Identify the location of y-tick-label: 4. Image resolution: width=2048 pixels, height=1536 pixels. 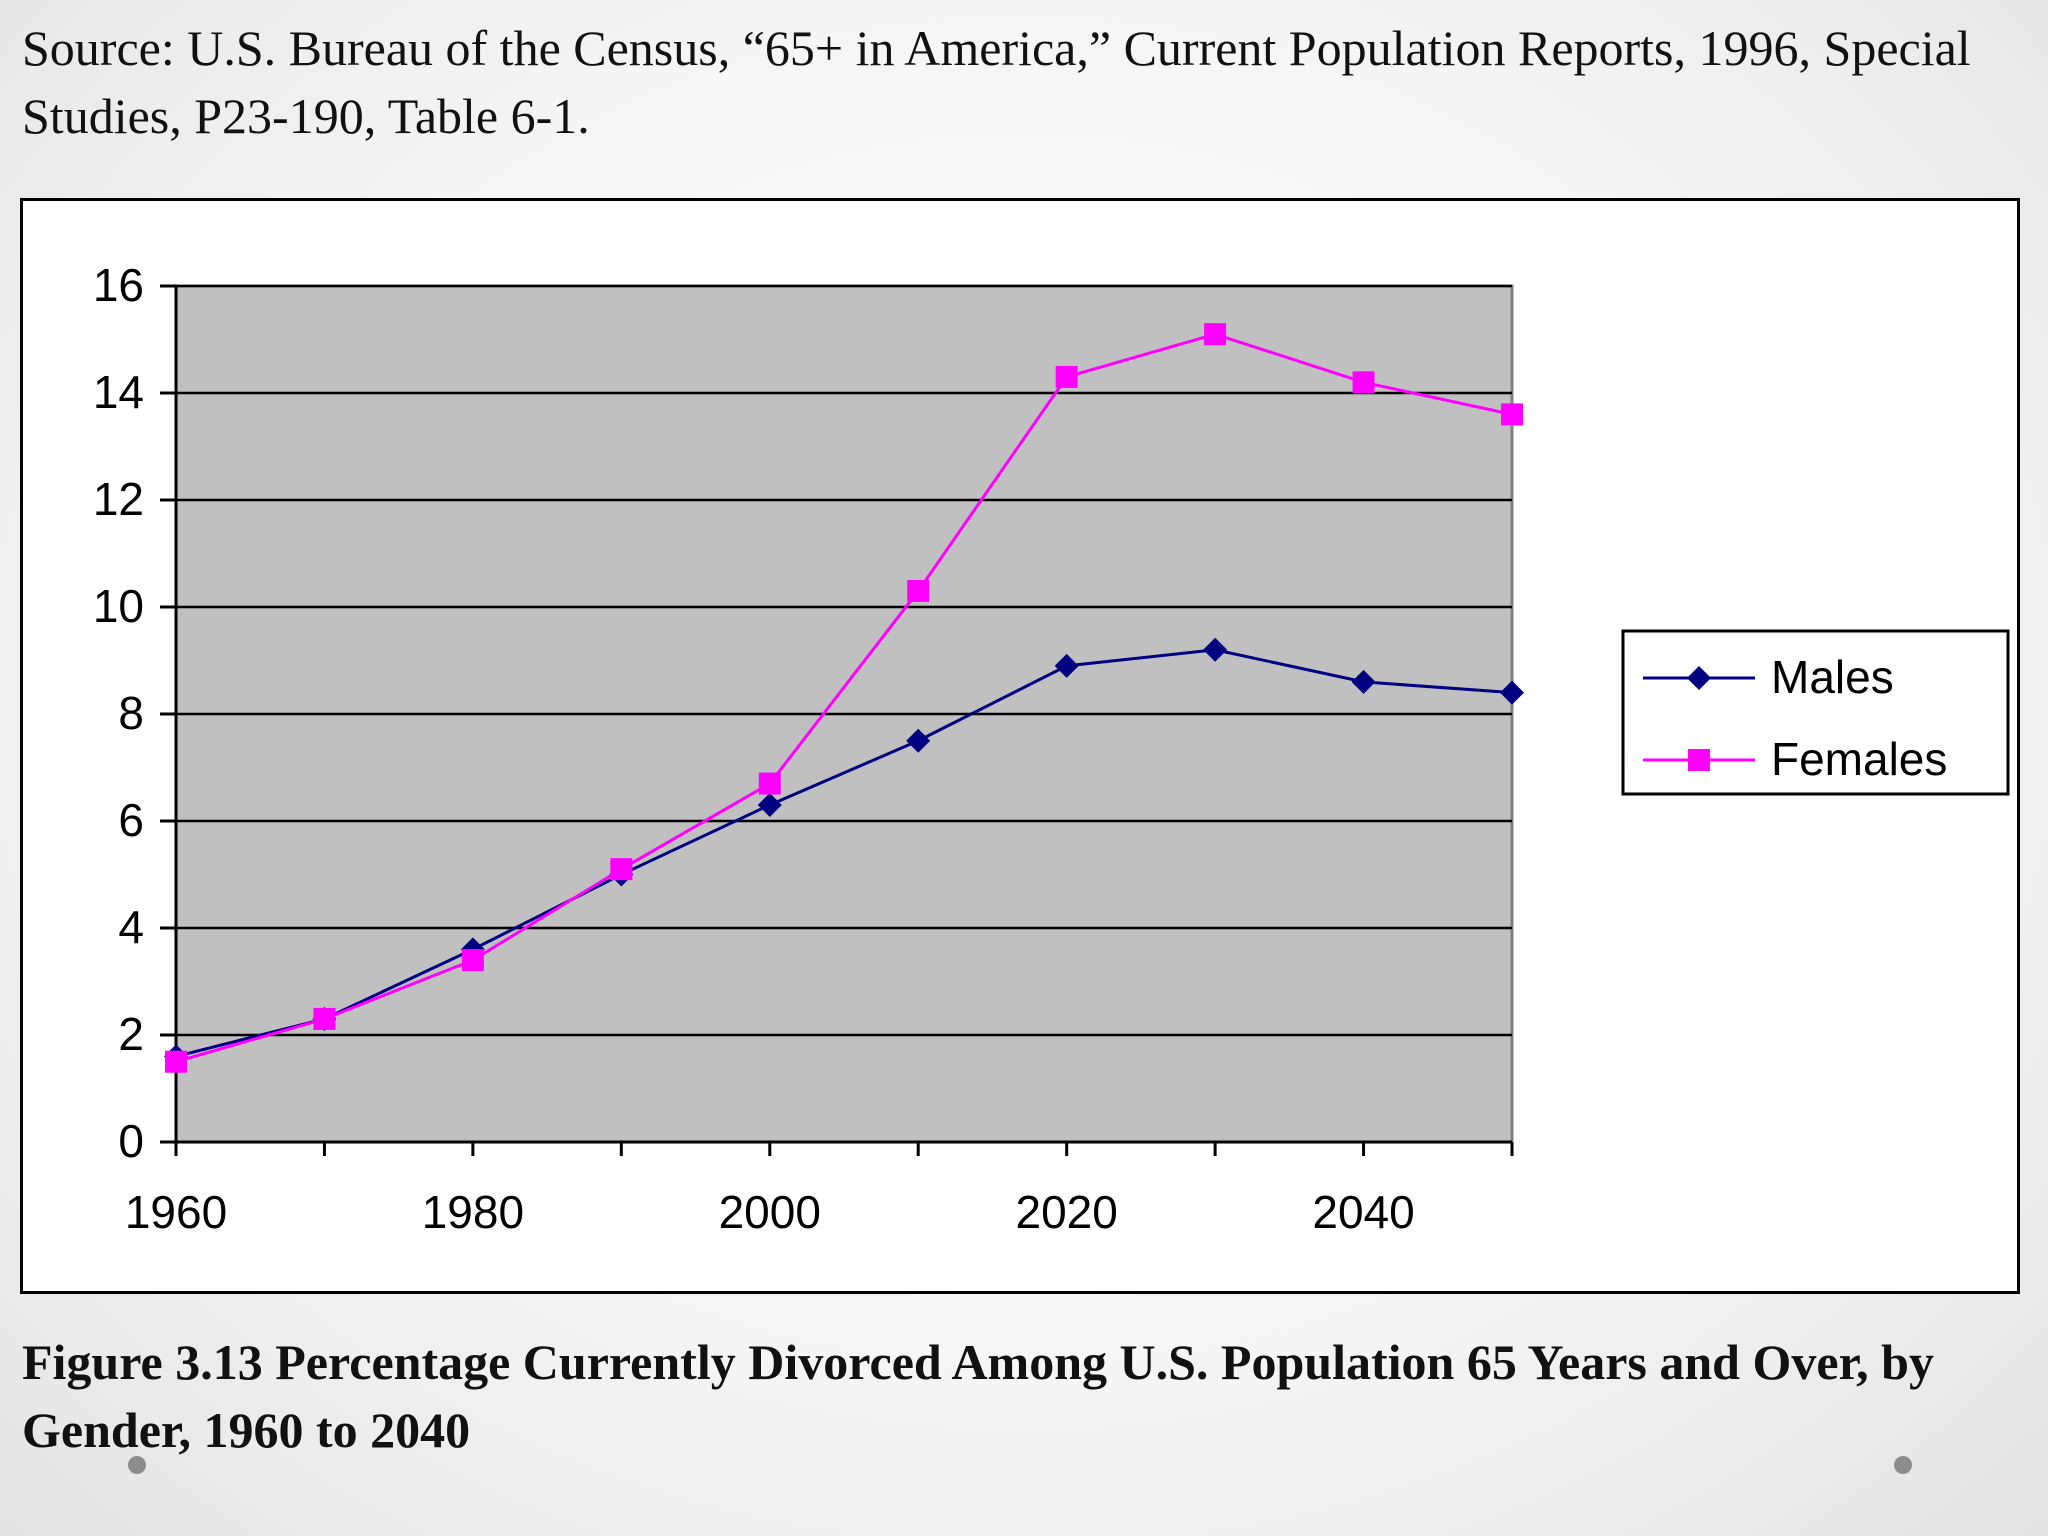
(131, 927).